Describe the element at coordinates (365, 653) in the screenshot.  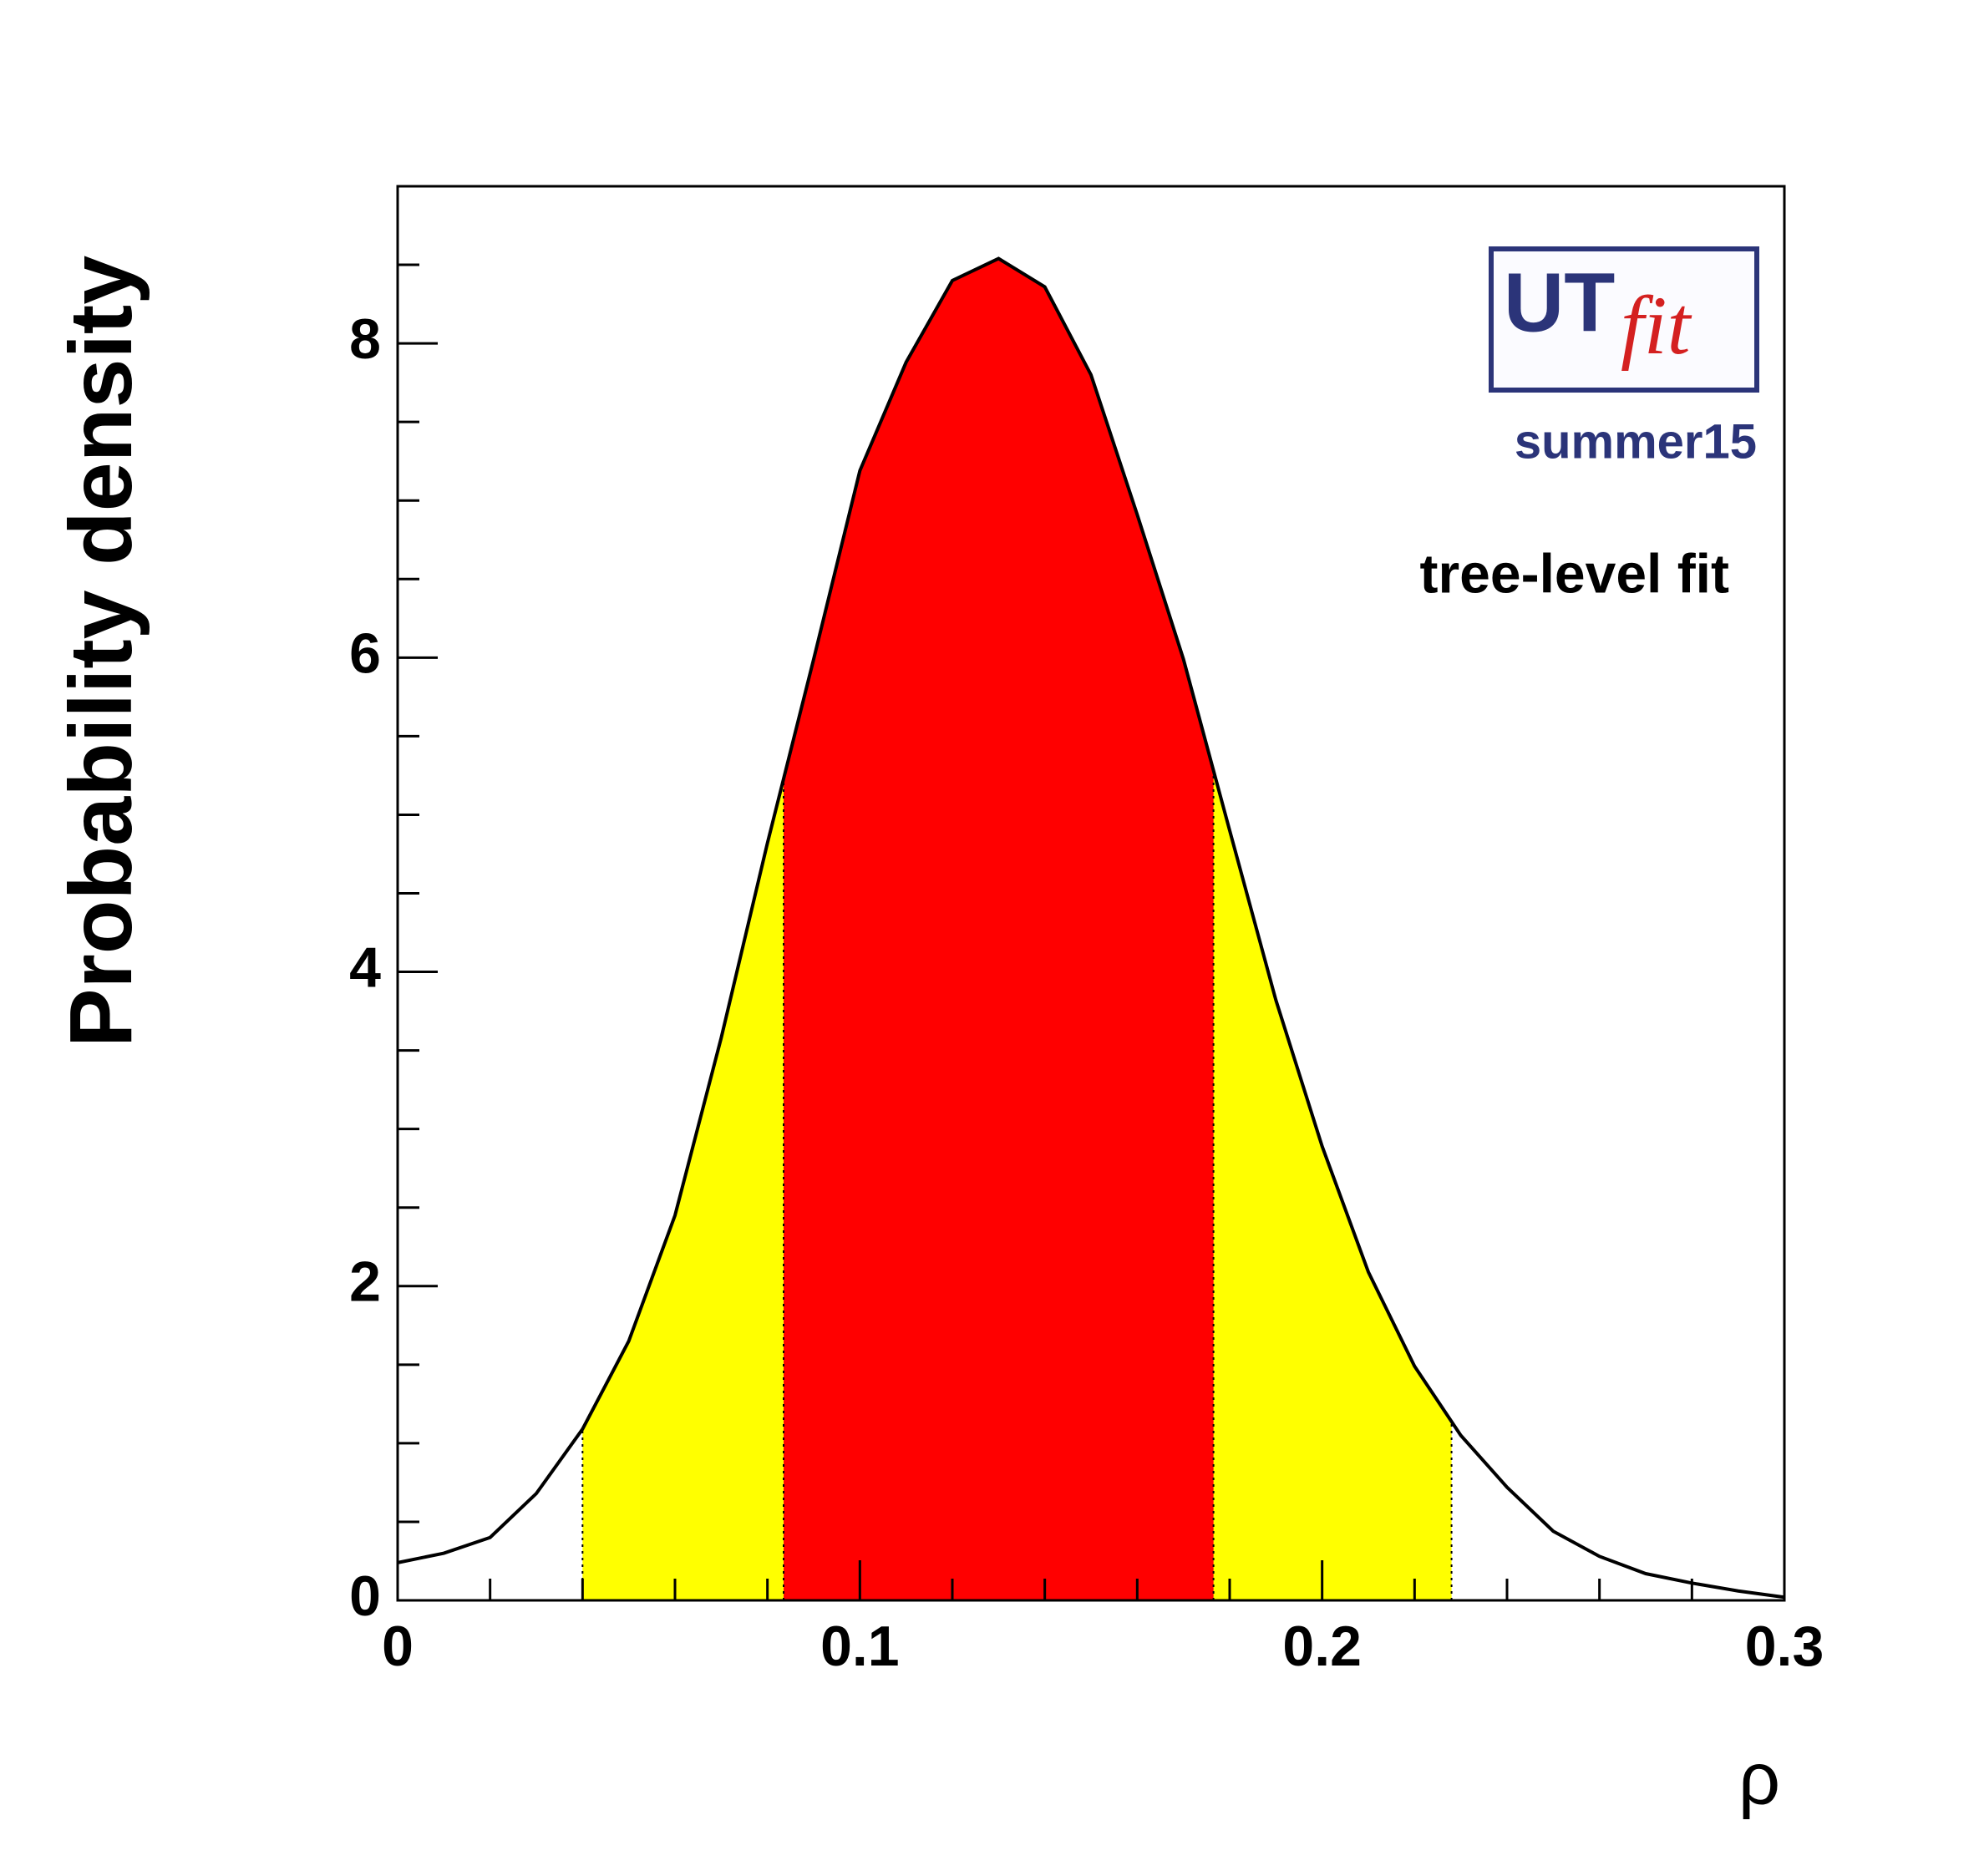
I see `y-tick-label: 6` at that location.